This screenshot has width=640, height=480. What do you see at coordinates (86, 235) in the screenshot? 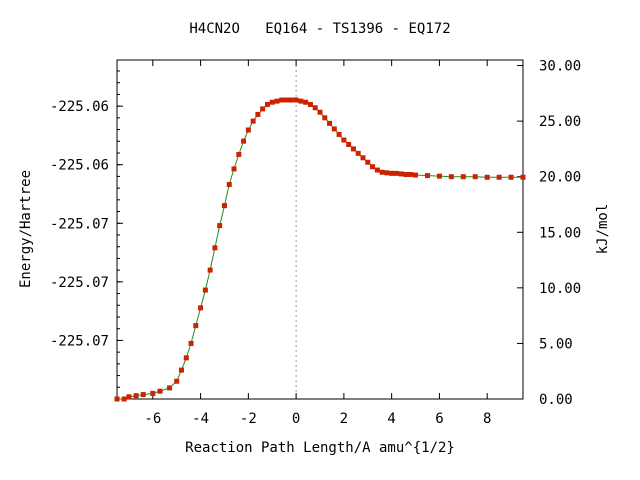
I see `left-axis-ticks: -225.07 -225.07 -225.07 -225.06 -225.06` at bounding box center [86, 235].